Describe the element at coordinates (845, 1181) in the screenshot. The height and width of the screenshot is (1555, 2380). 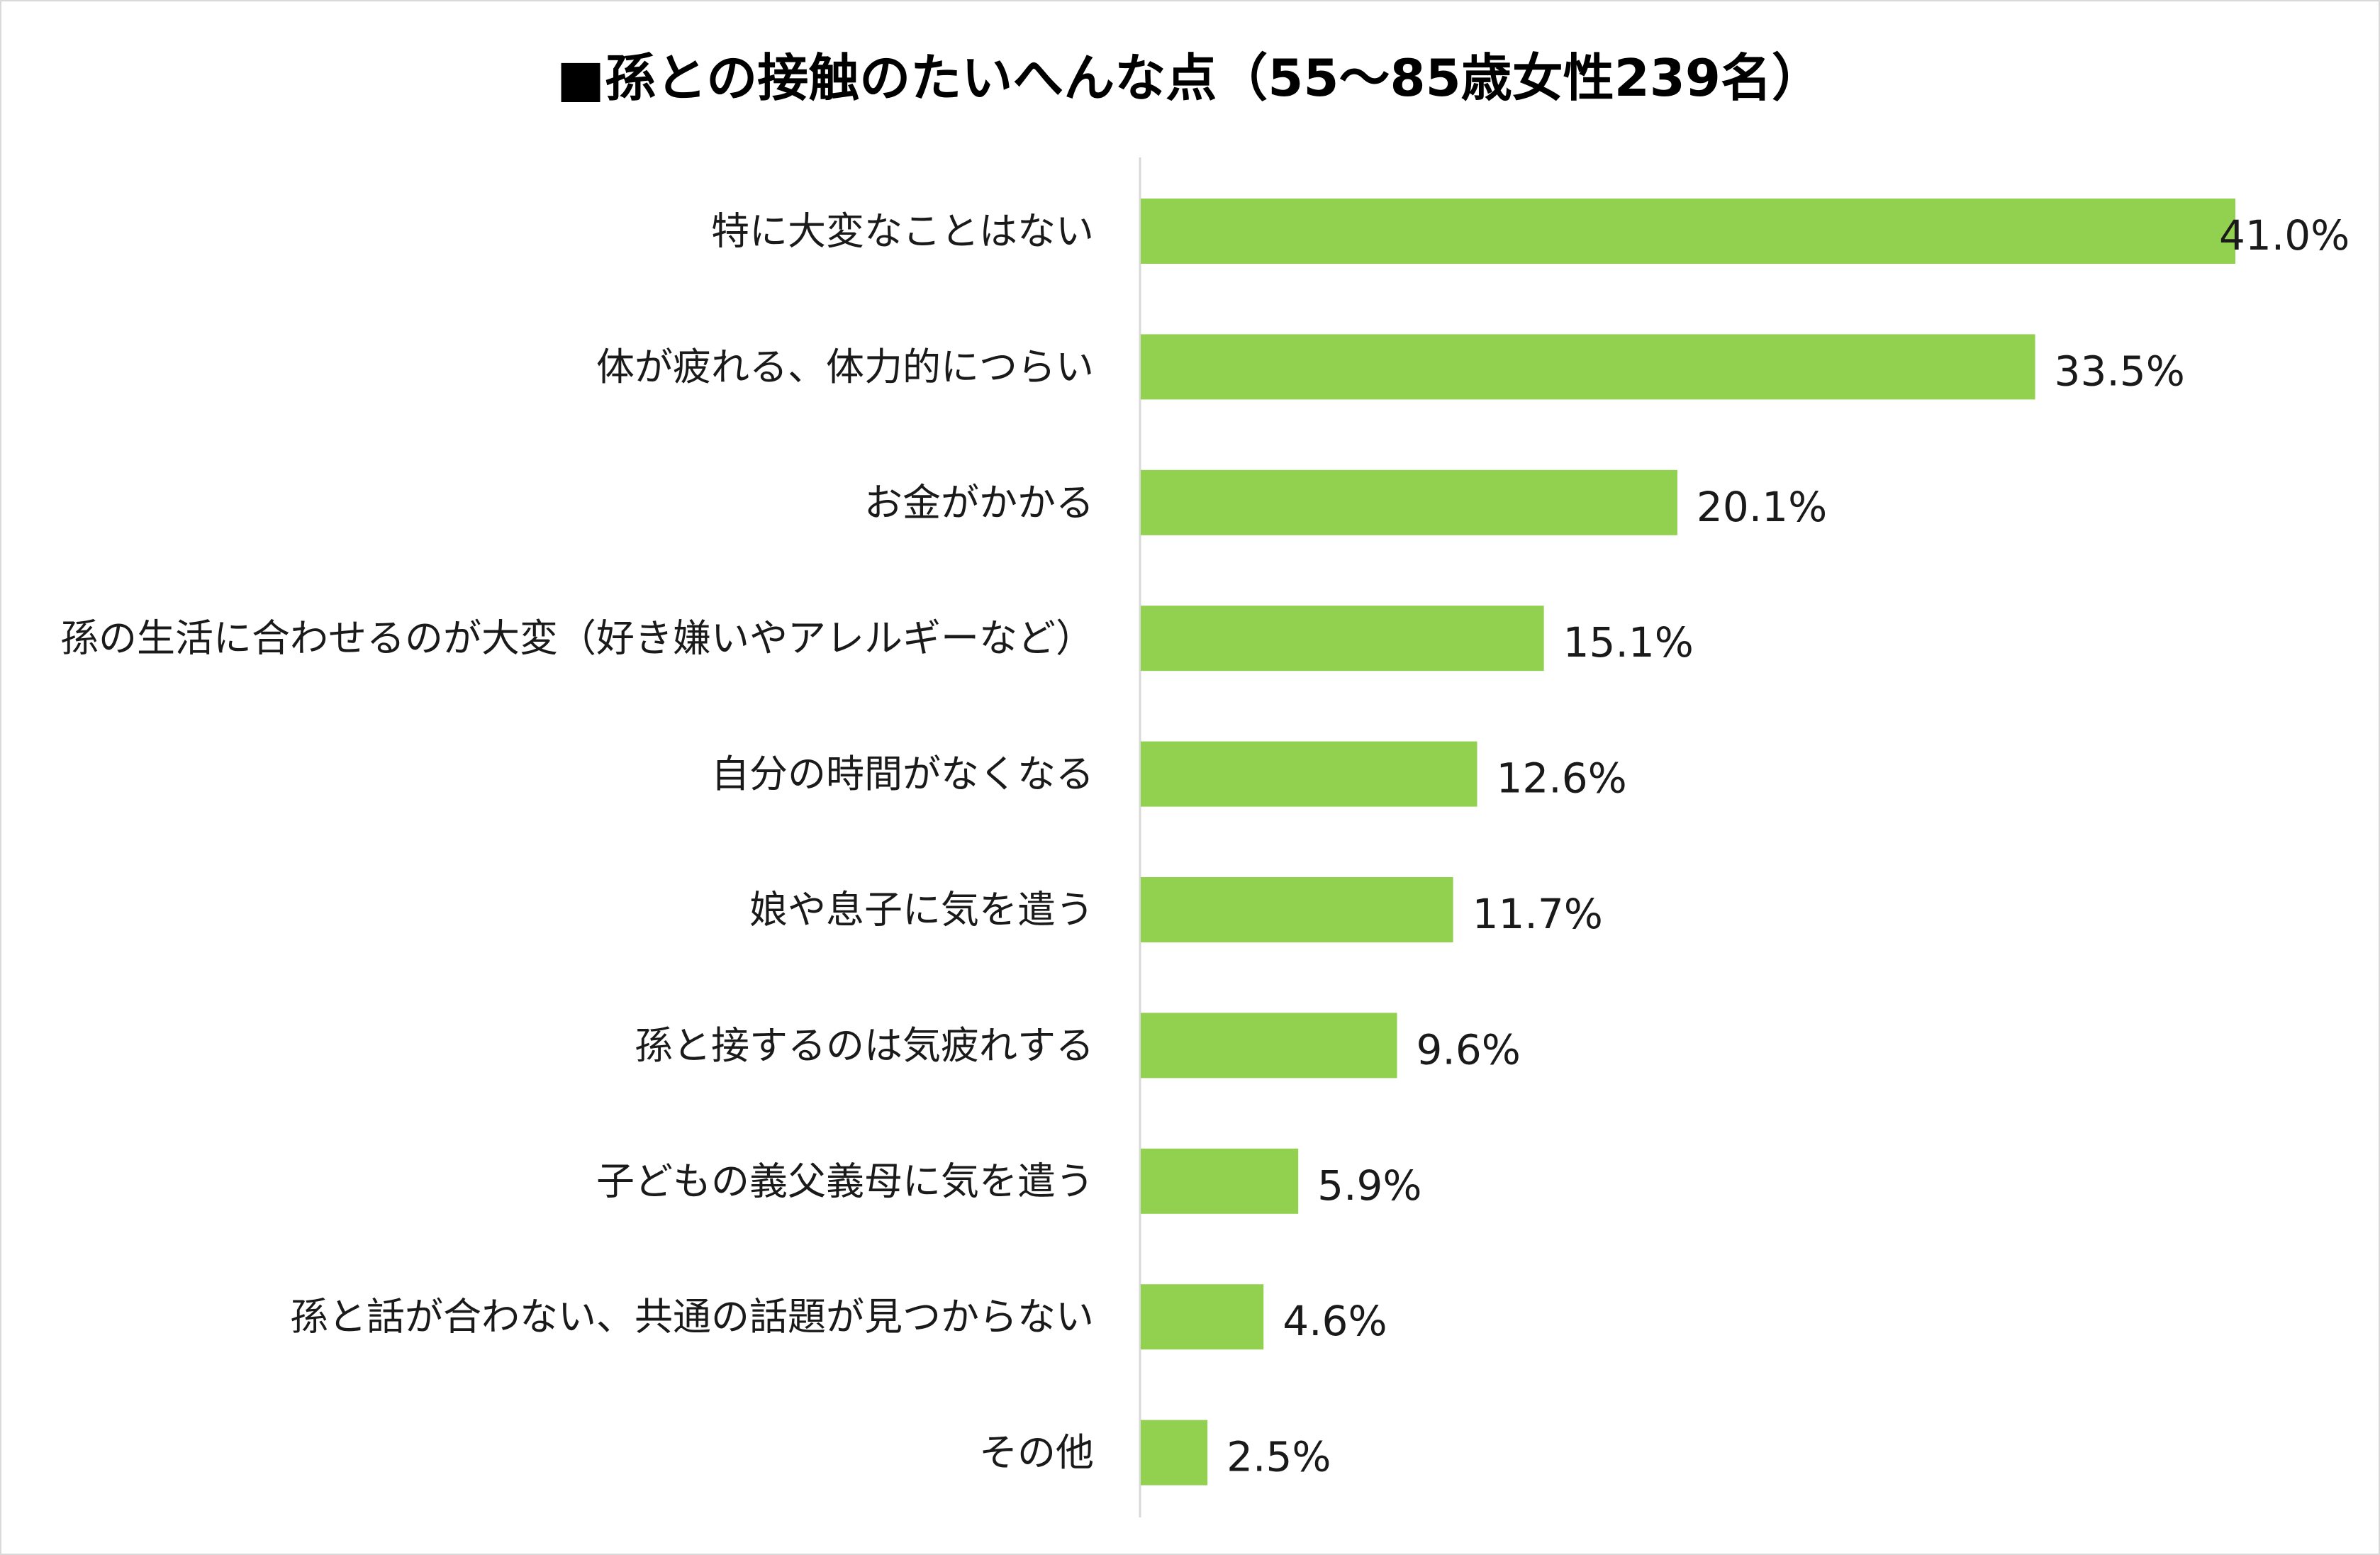
I see `category-label-8: 子どもの義父義母に気を遣う` at that location.